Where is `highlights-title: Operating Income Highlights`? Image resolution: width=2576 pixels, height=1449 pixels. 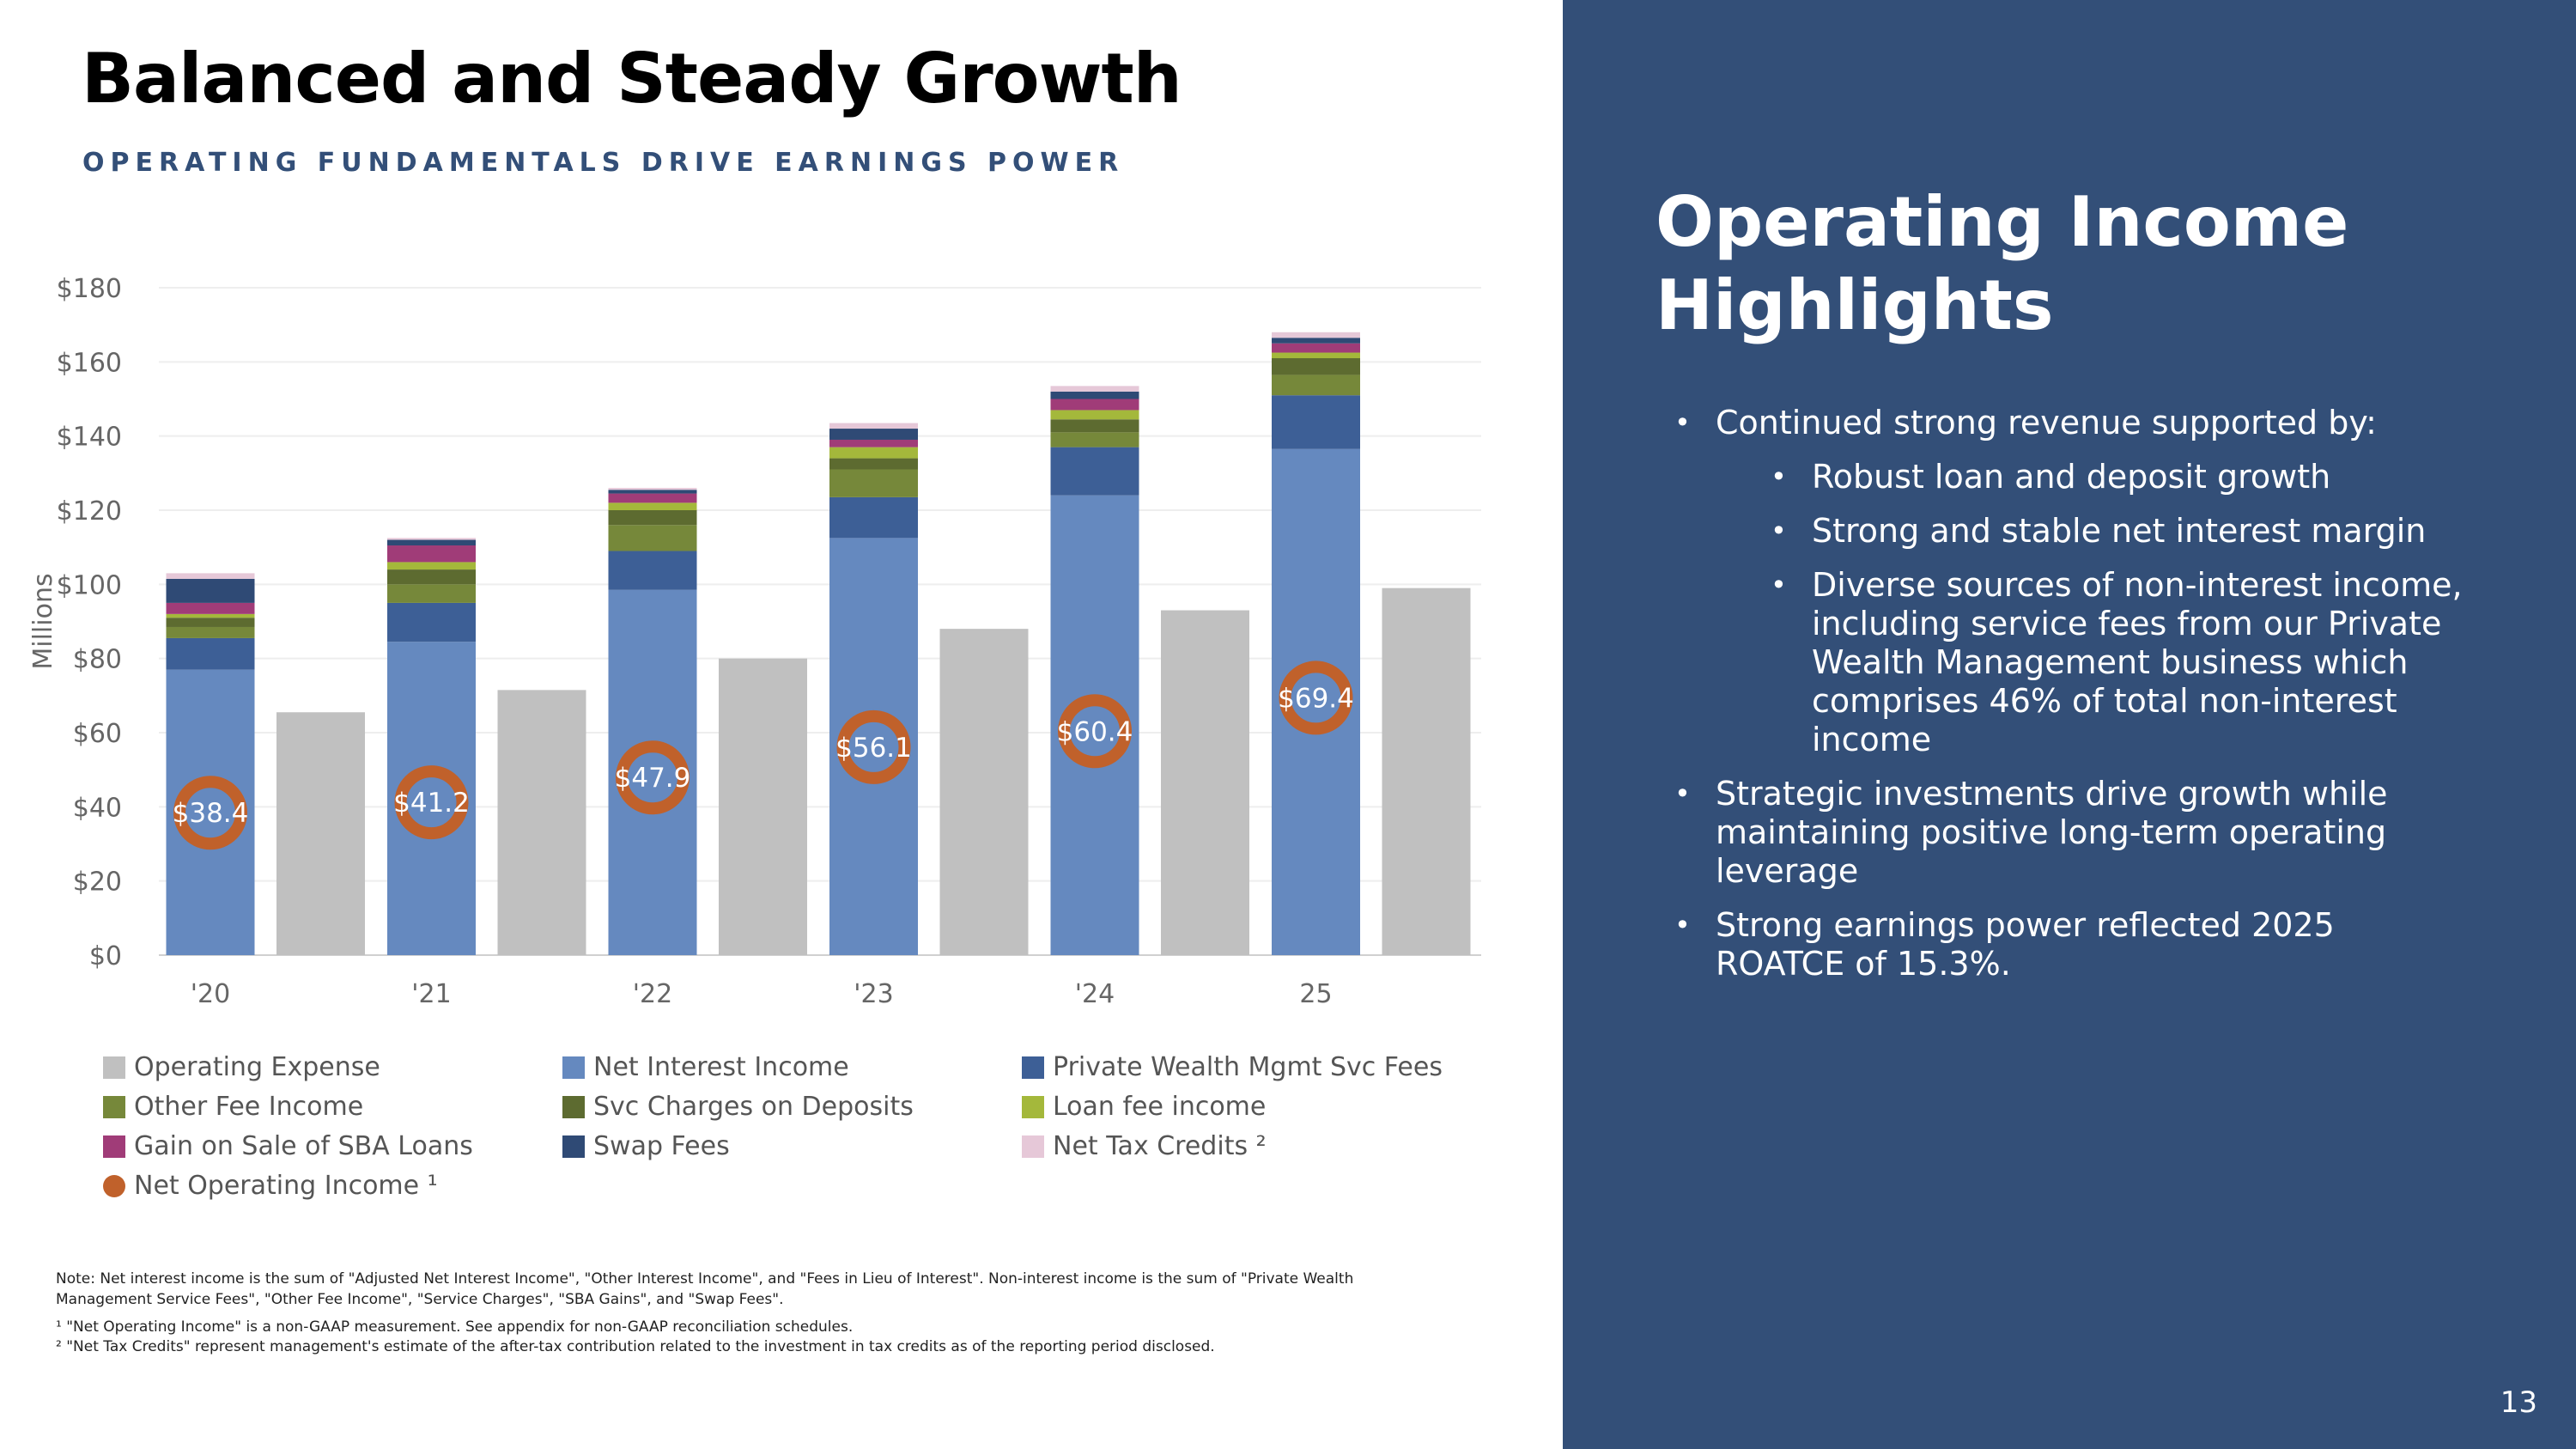 highlights-title: Operating Income Highlights is located at coordinates (2003, 263).